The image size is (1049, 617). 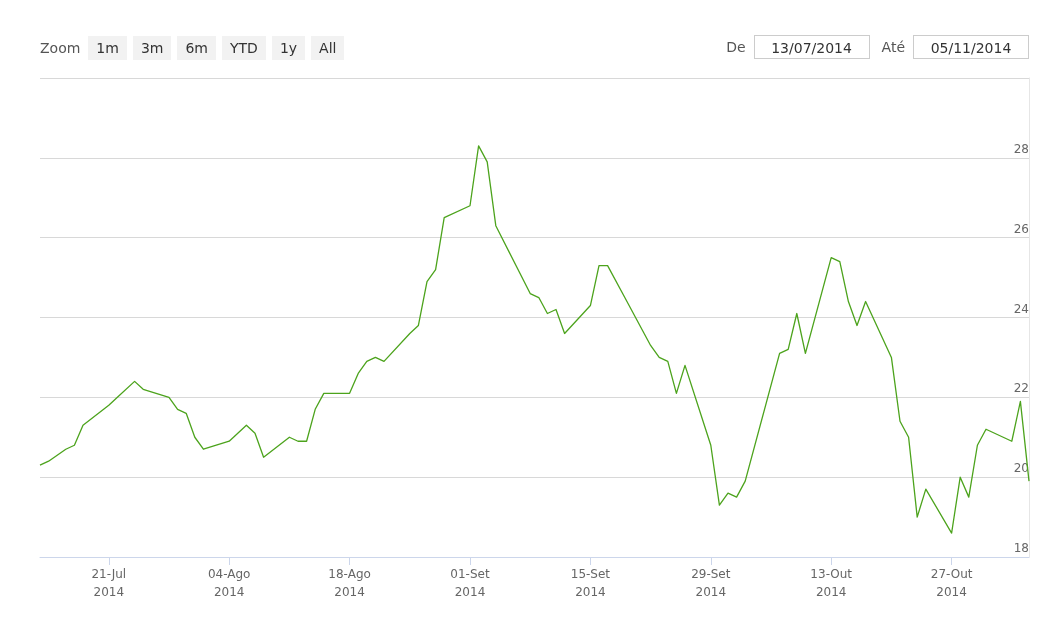 I want to click on date-field: 13/07/2014, so click(x=811, y=47).